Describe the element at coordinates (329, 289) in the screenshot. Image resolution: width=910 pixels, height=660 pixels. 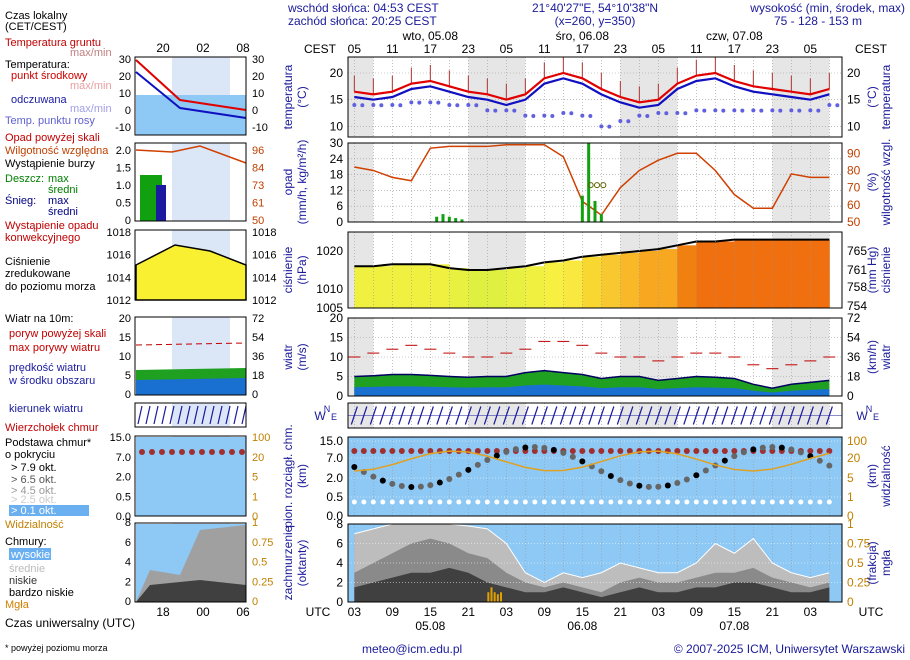
I see `press-ytick-left: 1010` at that location.